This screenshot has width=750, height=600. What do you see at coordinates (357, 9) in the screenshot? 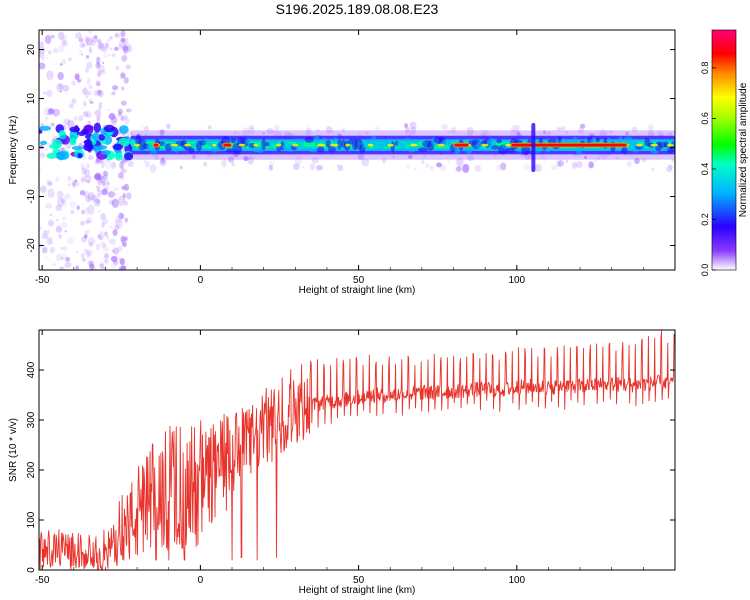
I see `figure-title: S196.2025.189.08.08.E23` at bounding box center [357, 9].